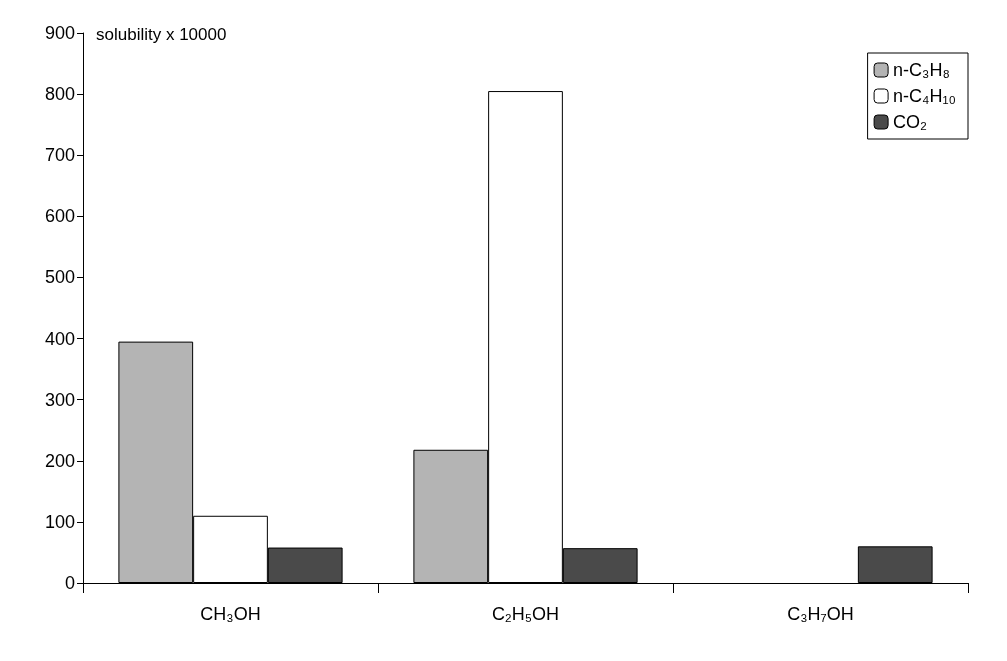 The height and width of the screenshot is (661, 1007). What do you see at coordinates (59, 216) in the screenshot?
I see `y-tick-label: 600` at bounding box center [59, 216].